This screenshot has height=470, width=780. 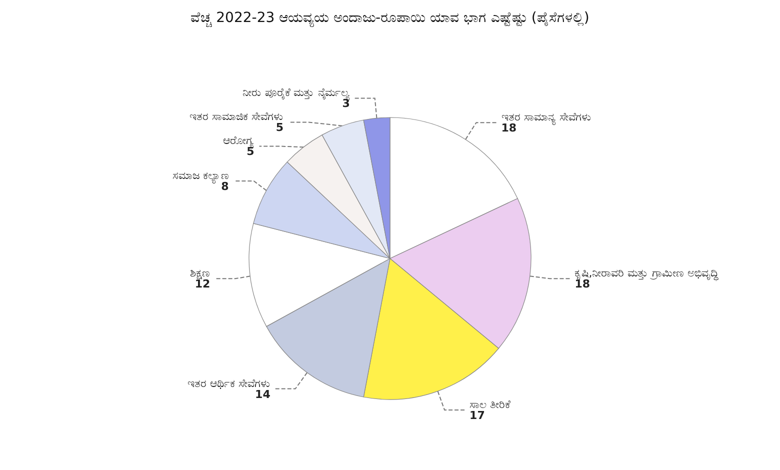 I want to click on slice-label: ಶಿಕ್ಷಣ, so click(x=200, y=273).